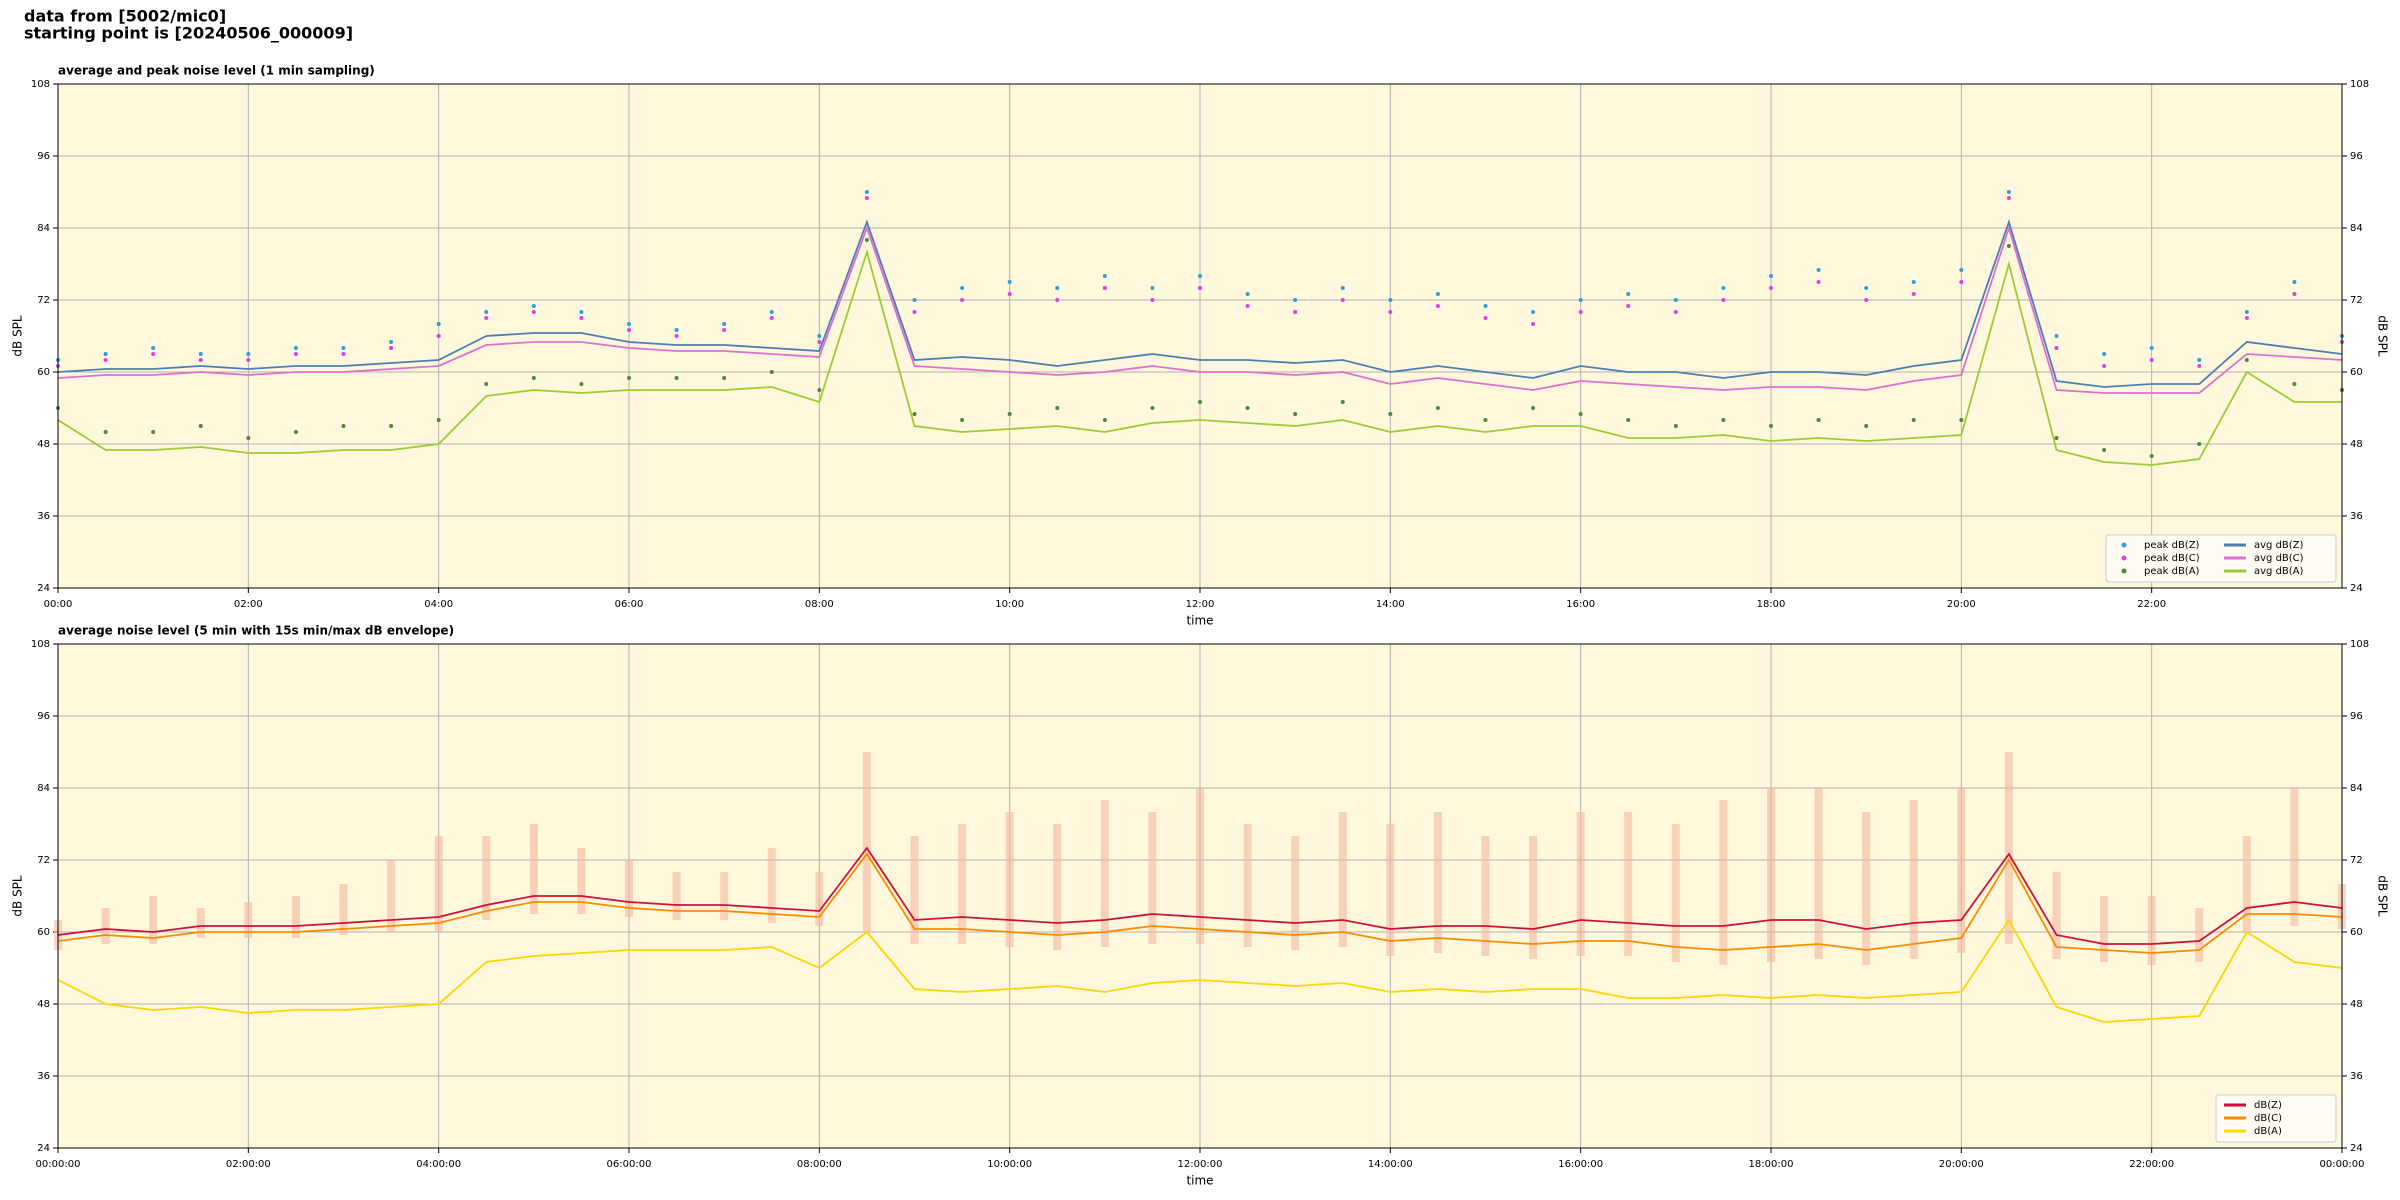  Describe the element at coordinates (1199, 1181) in the screenshot. I see `x-axis-label: time` at that location.